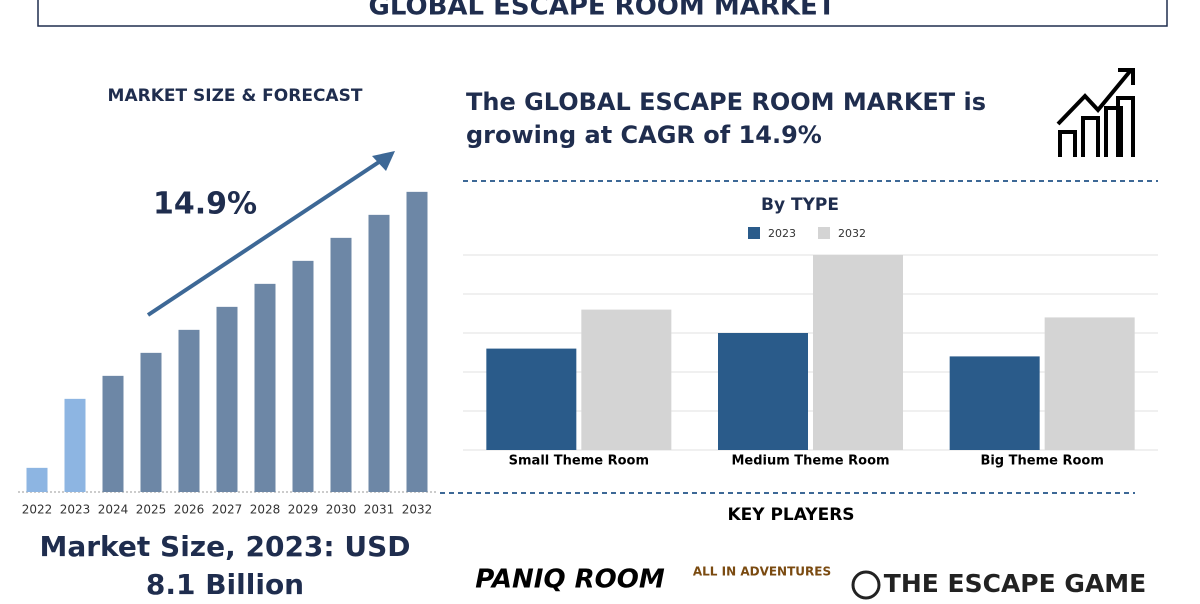  Describe the element at coordinates (790, 515) in the screenshot. I see `key-players-title: KEY PLAYERS` at that location.